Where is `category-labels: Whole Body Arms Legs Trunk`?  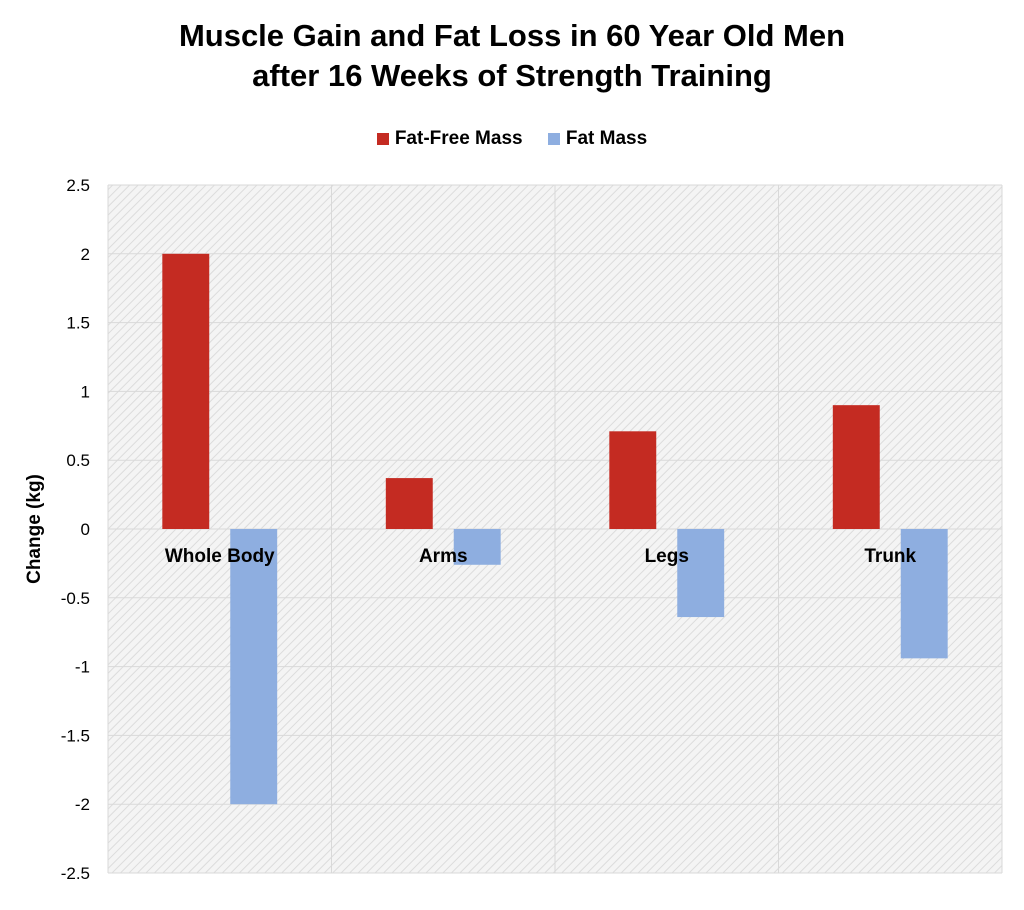 category-labels: Whole Body Arms Legs Trunk is located at coordinates (541, 556).